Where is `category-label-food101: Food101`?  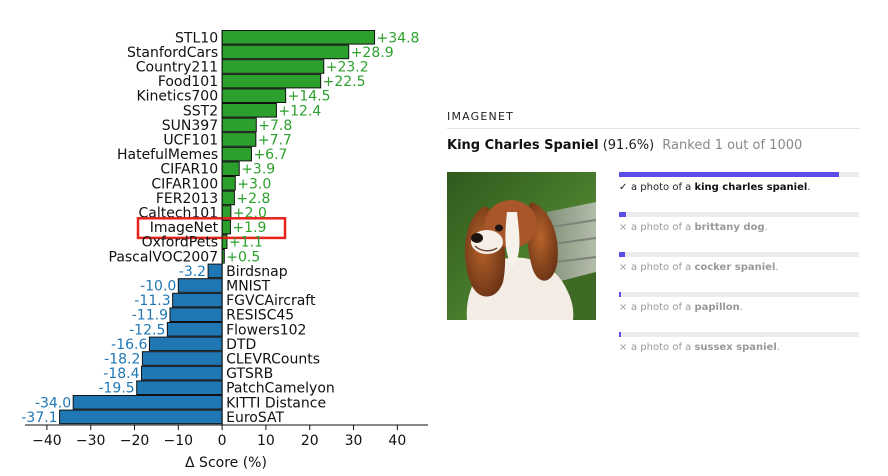
category-label-food101: Food101 is located at coordinates (188, 82).